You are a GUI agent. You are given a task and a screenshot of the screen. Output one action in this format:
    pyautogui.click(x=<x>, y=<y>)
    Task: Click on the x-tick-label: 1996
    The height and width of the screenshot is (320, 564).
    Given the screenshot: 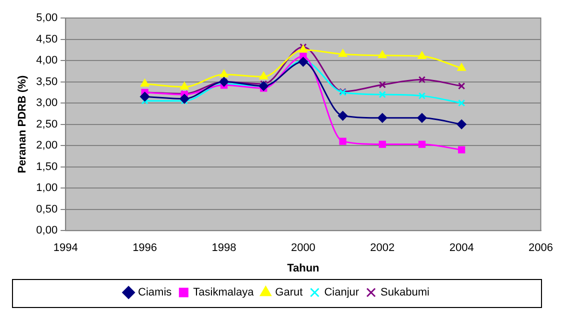 What is the action you would take?
    pyautogui.click(x=145, y=248)
    